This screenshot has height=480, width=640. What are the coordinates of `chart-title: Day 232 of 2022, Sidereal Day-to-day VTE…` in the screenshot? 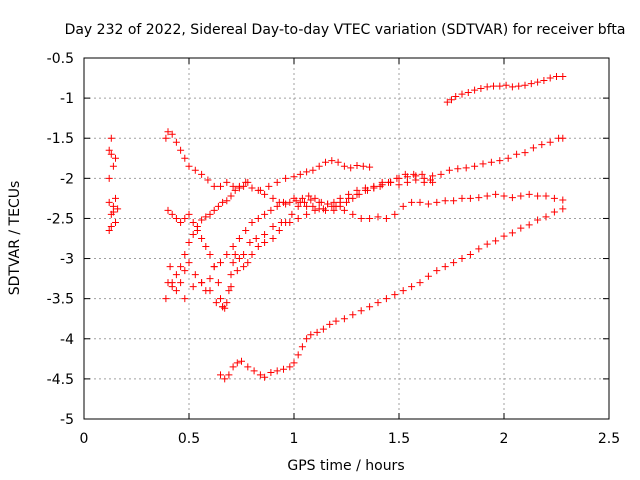 It's located at (345, 30).